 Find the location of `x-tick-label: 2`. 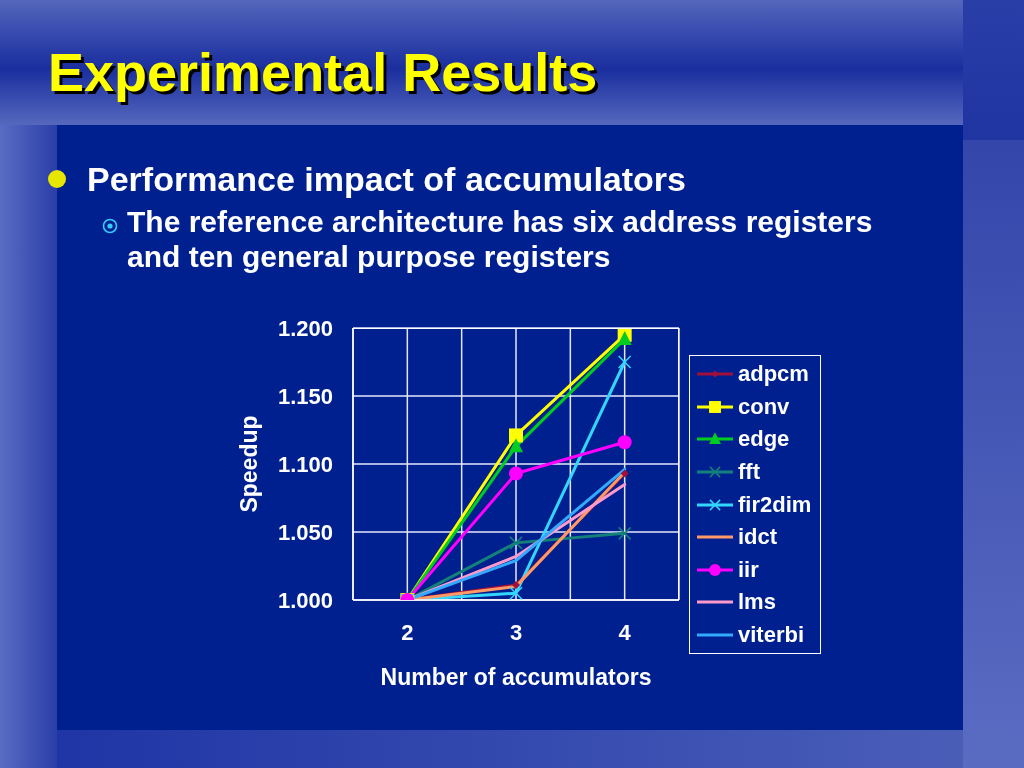

x-tick-label: 2 is located at coordinates (407, 632).